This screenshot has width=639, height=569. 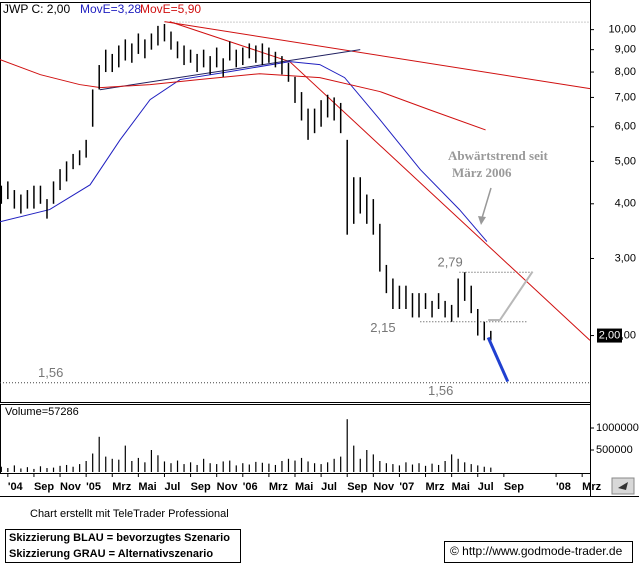 What do you see at coordinates (563, 487) in the screenshot?
I see `x-tick-label: '08` at bounding box center [563, 487].